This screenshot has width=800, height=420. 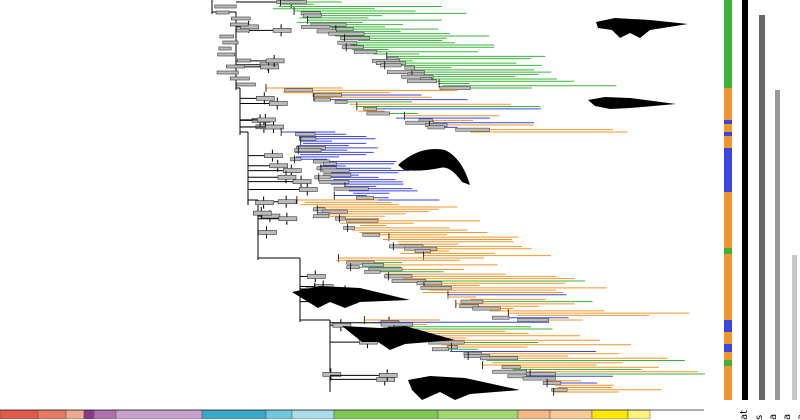 What do you see at coordinates (632, 103) in the screenshot?
I see `thalattosuchian-silhouette` at bounding box center [632, 103].